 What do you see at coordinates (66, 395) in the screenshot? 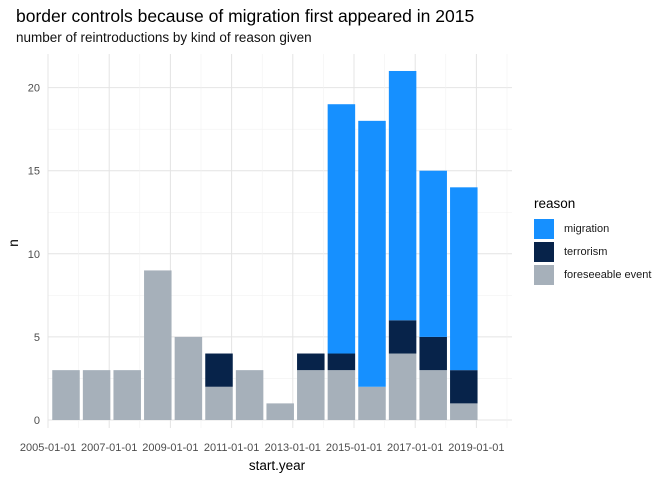
I see `bar-2006-foreseeable-event` at bounding box center [66, 395].